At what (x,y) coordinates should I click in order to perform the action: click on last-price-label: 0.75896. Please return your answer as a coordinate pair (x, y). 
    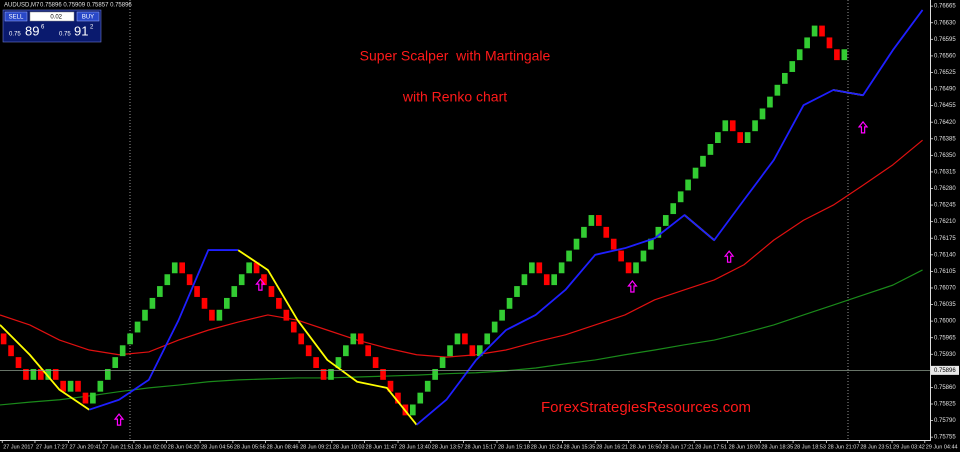
    Looking at the image, I should click on (945, 371).